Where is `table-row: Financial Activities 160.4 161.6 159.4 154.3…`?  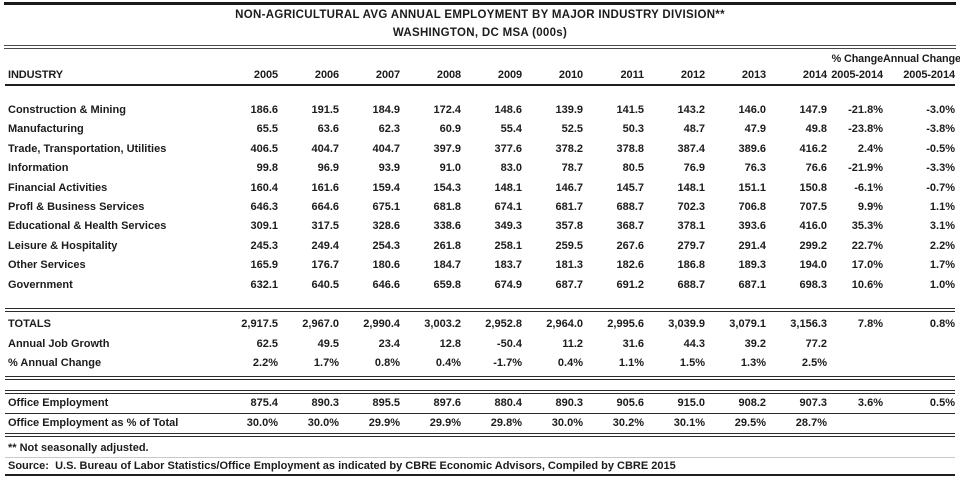 table-row: Financial Activities 160.4 161.6 159.4 154.3… is located at coordinates (480, 188).